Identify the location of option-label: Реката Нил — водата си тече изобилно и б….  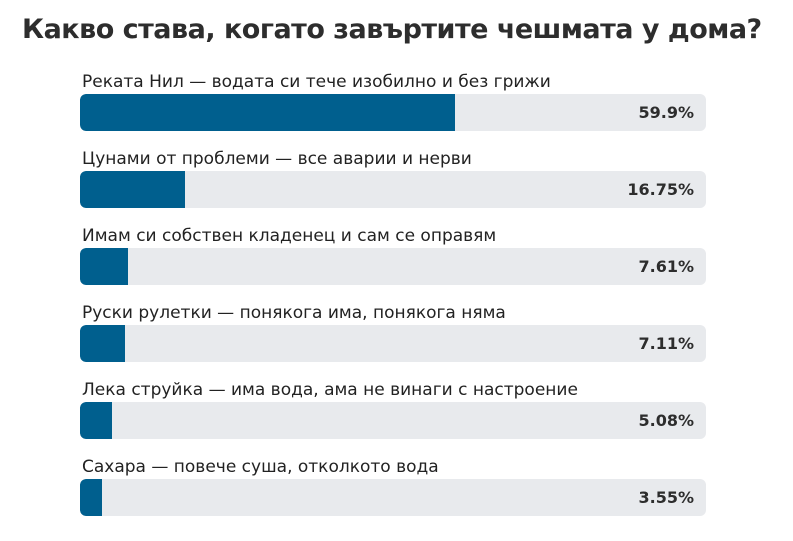
(316, 82).